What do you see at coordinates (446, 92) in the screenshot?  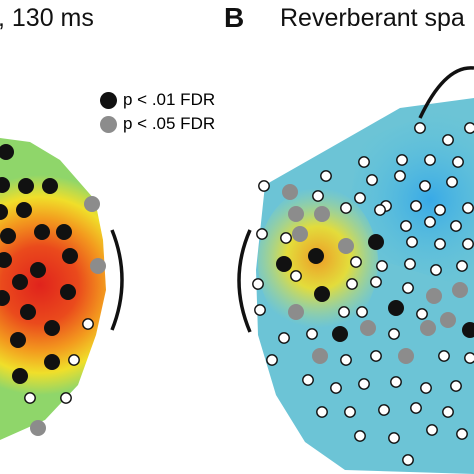 I see `panel-b-nose-arc` at bounding box center [446, 92].